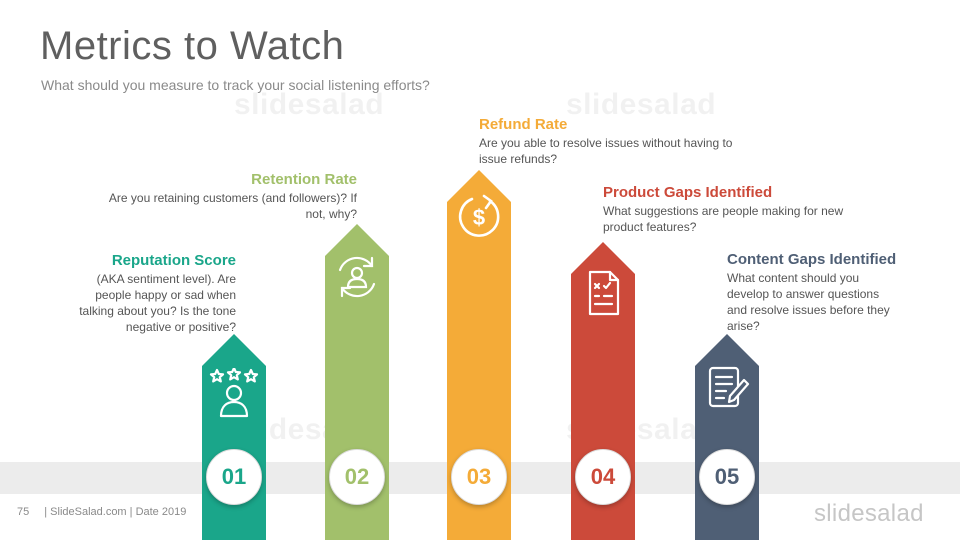  Describe the element at coordinates (650, 227) in the screenshot. I see `description-line: product features?` at that location.